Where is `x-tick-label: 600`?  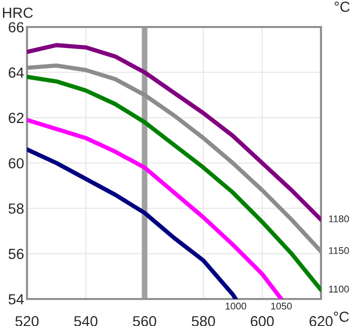 x-tick-label: 600 is located at coordinates (262, 321).